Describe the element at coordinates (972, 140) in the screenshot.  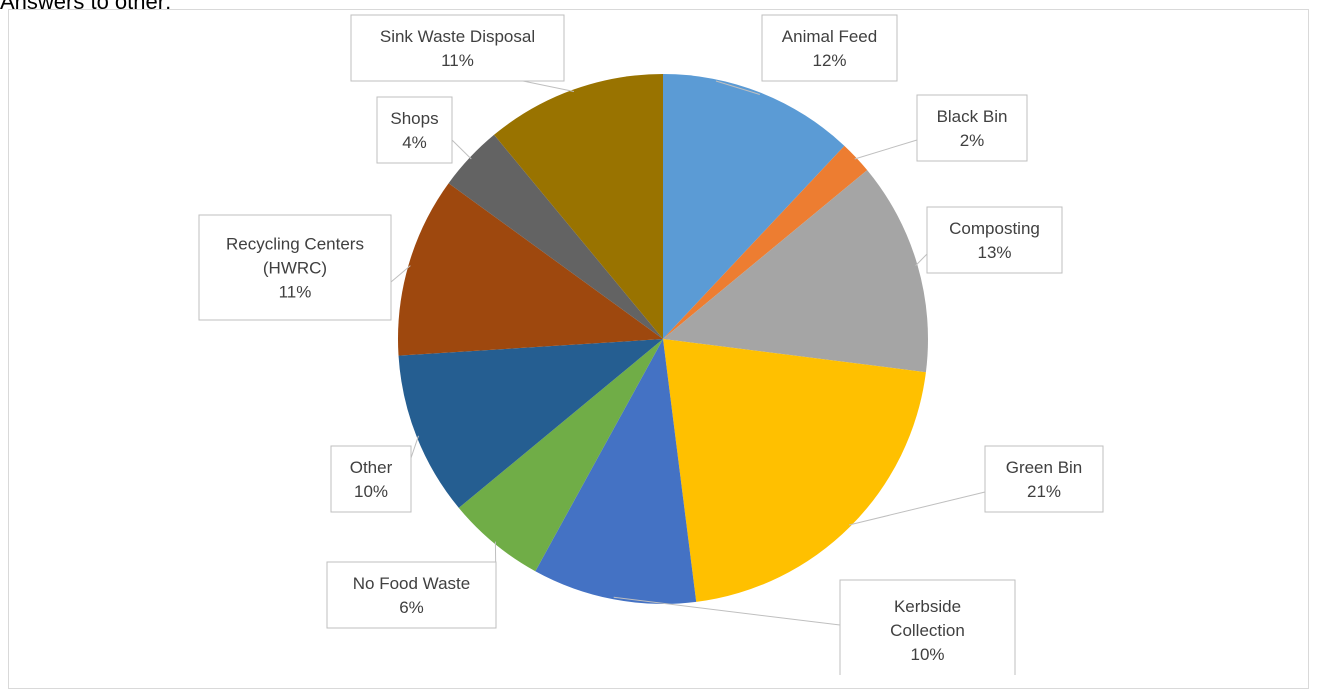
I see `data-label-percent: 2%` at that location.